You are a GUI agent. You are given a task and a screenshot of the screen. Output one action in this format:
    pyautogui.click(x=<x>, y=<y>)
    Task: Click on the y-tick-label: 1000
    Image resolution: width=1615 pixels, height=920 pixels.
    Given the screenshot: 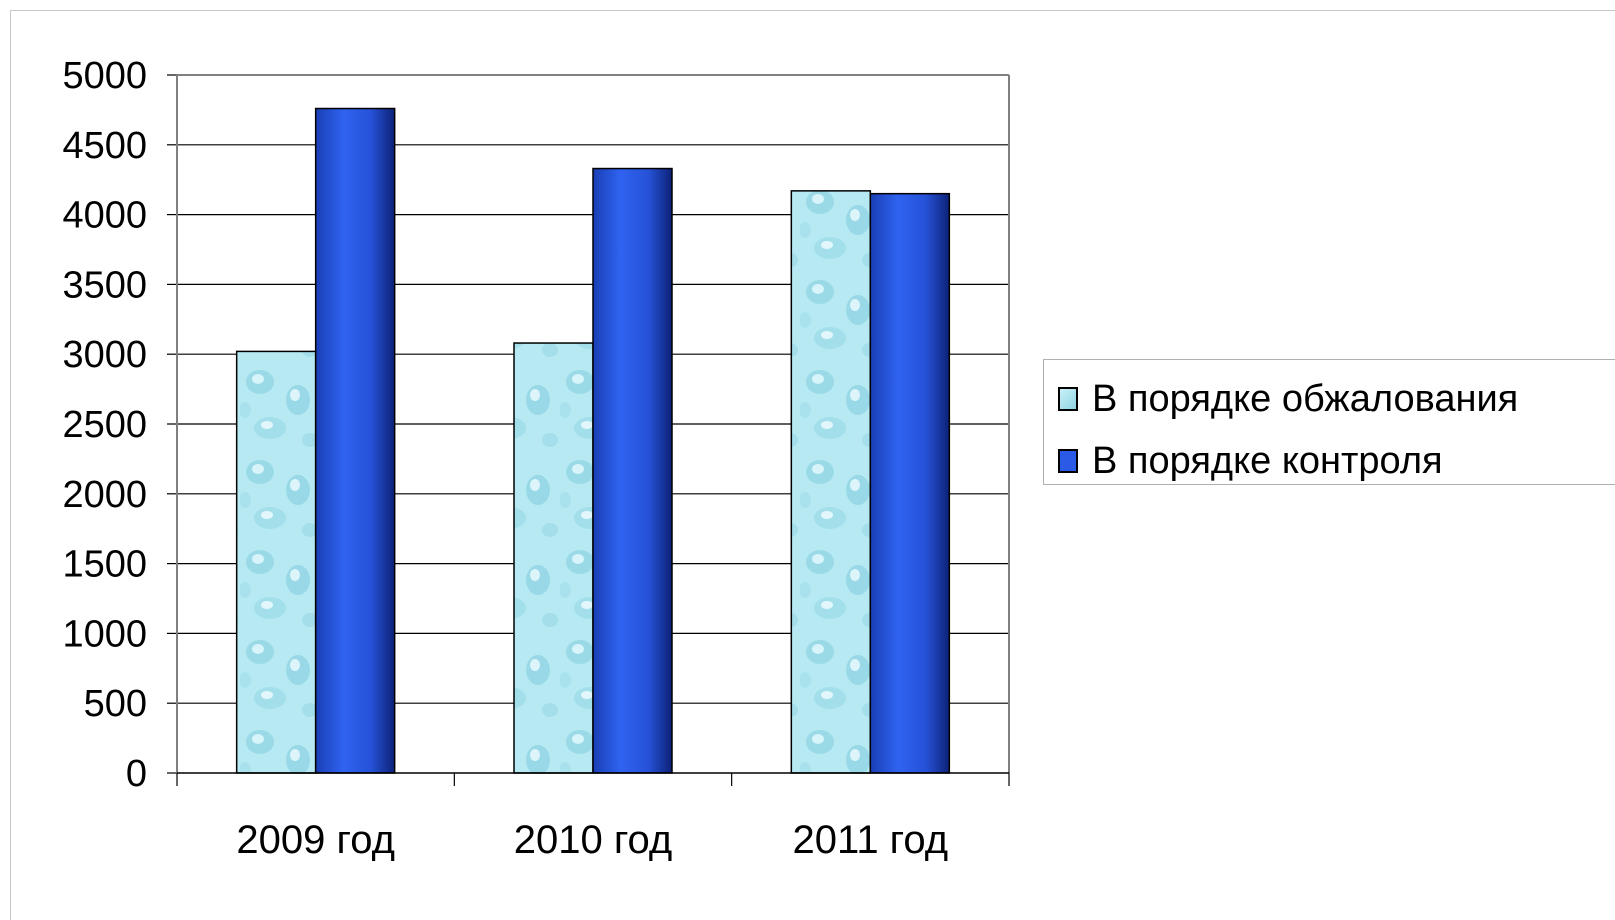 What is the action you would take?
    pyautogui.click(x=104, y=634)
    